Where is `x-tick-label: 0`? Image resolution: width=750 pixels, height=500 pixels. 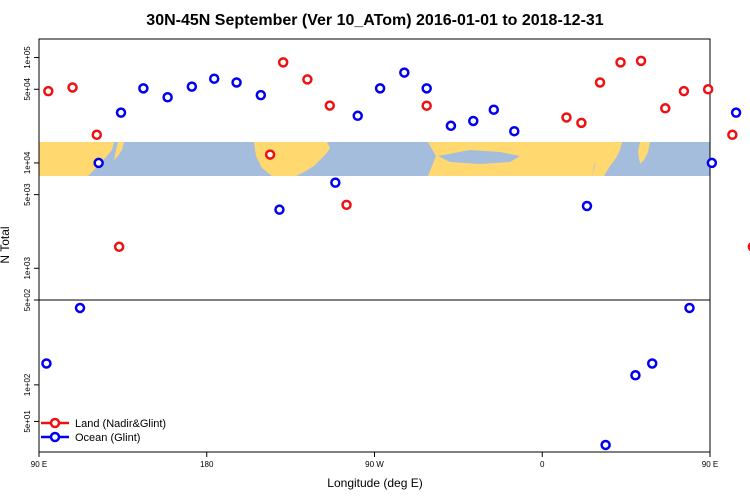
x-tick-label: 0 is located at coordinates (542, 464).